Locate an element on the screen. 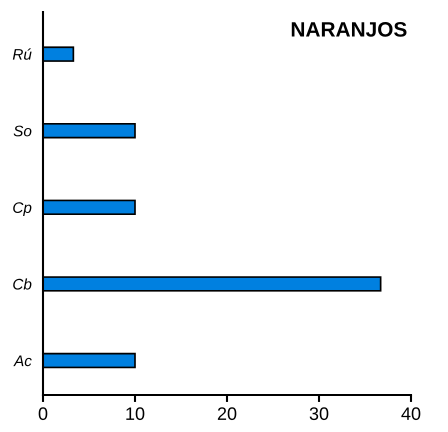 The height and width of the screenshot is (432, 448). x-tick-label: 0 is located at coordinates (43, 413).